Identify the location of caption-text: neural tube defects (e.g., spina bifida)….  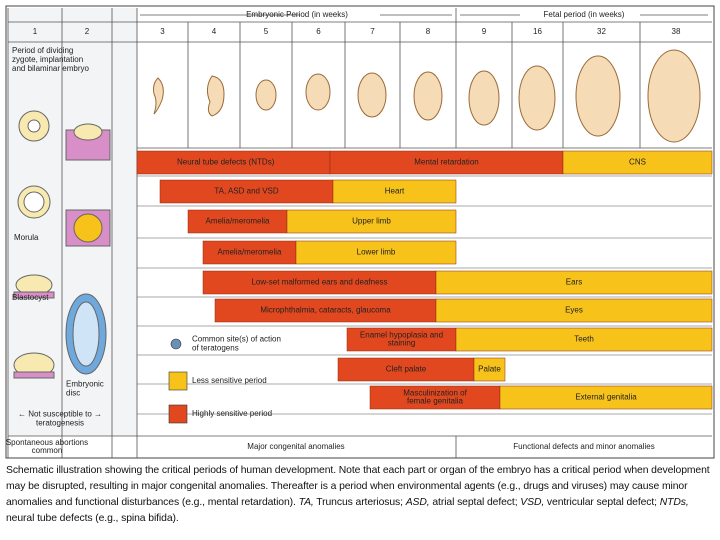
(92, 518).